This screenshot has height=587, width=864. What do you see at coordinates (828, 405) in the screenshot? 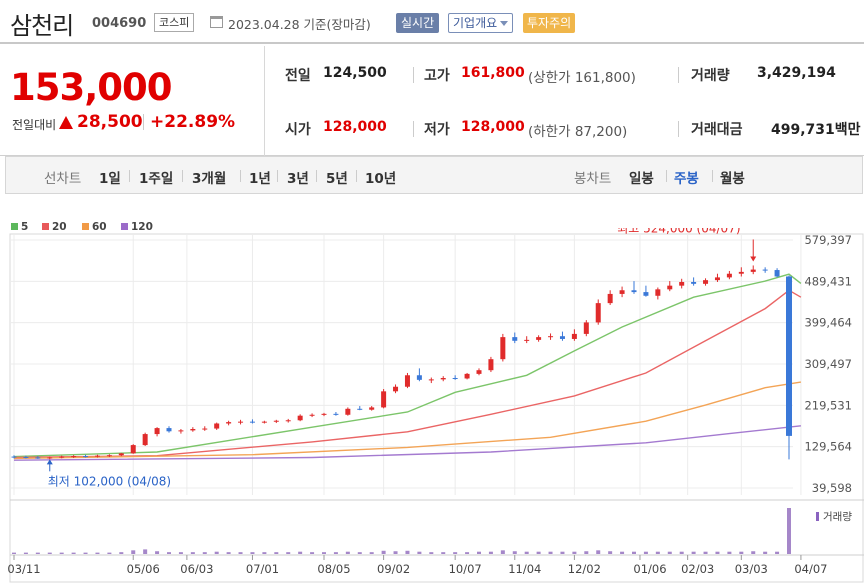
I see `y-tick-label: 219,531` at bounding box center [828, 405].